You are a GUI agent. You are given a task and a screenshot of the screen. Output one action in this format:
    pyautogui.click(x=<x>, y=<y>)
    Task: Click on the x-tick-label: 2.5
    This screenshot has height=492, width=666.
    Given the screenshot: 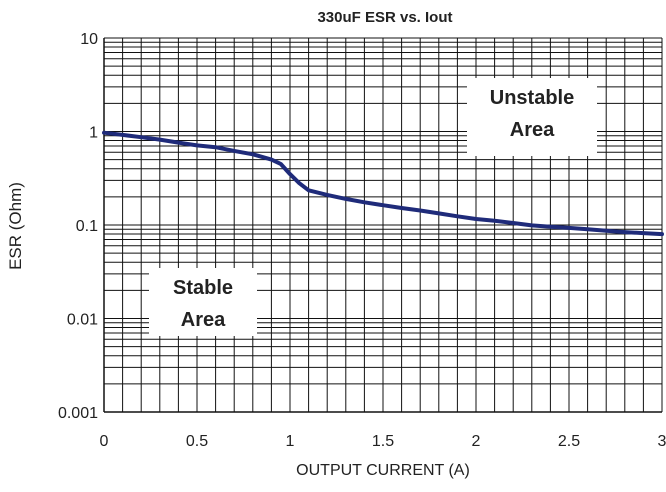 What is the action you would take?
    pyautogui.click(x=569, y=441)
    